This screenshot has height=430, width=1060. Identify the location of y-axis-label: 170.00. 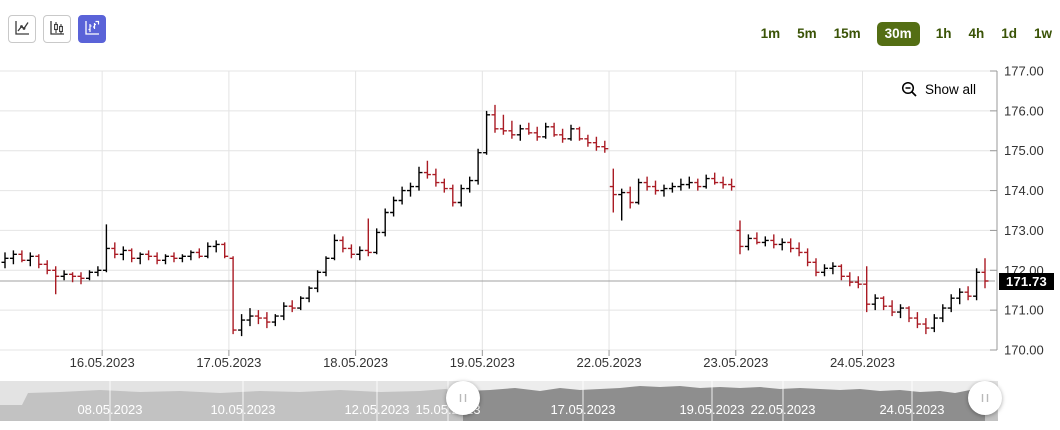
(1024, 350).